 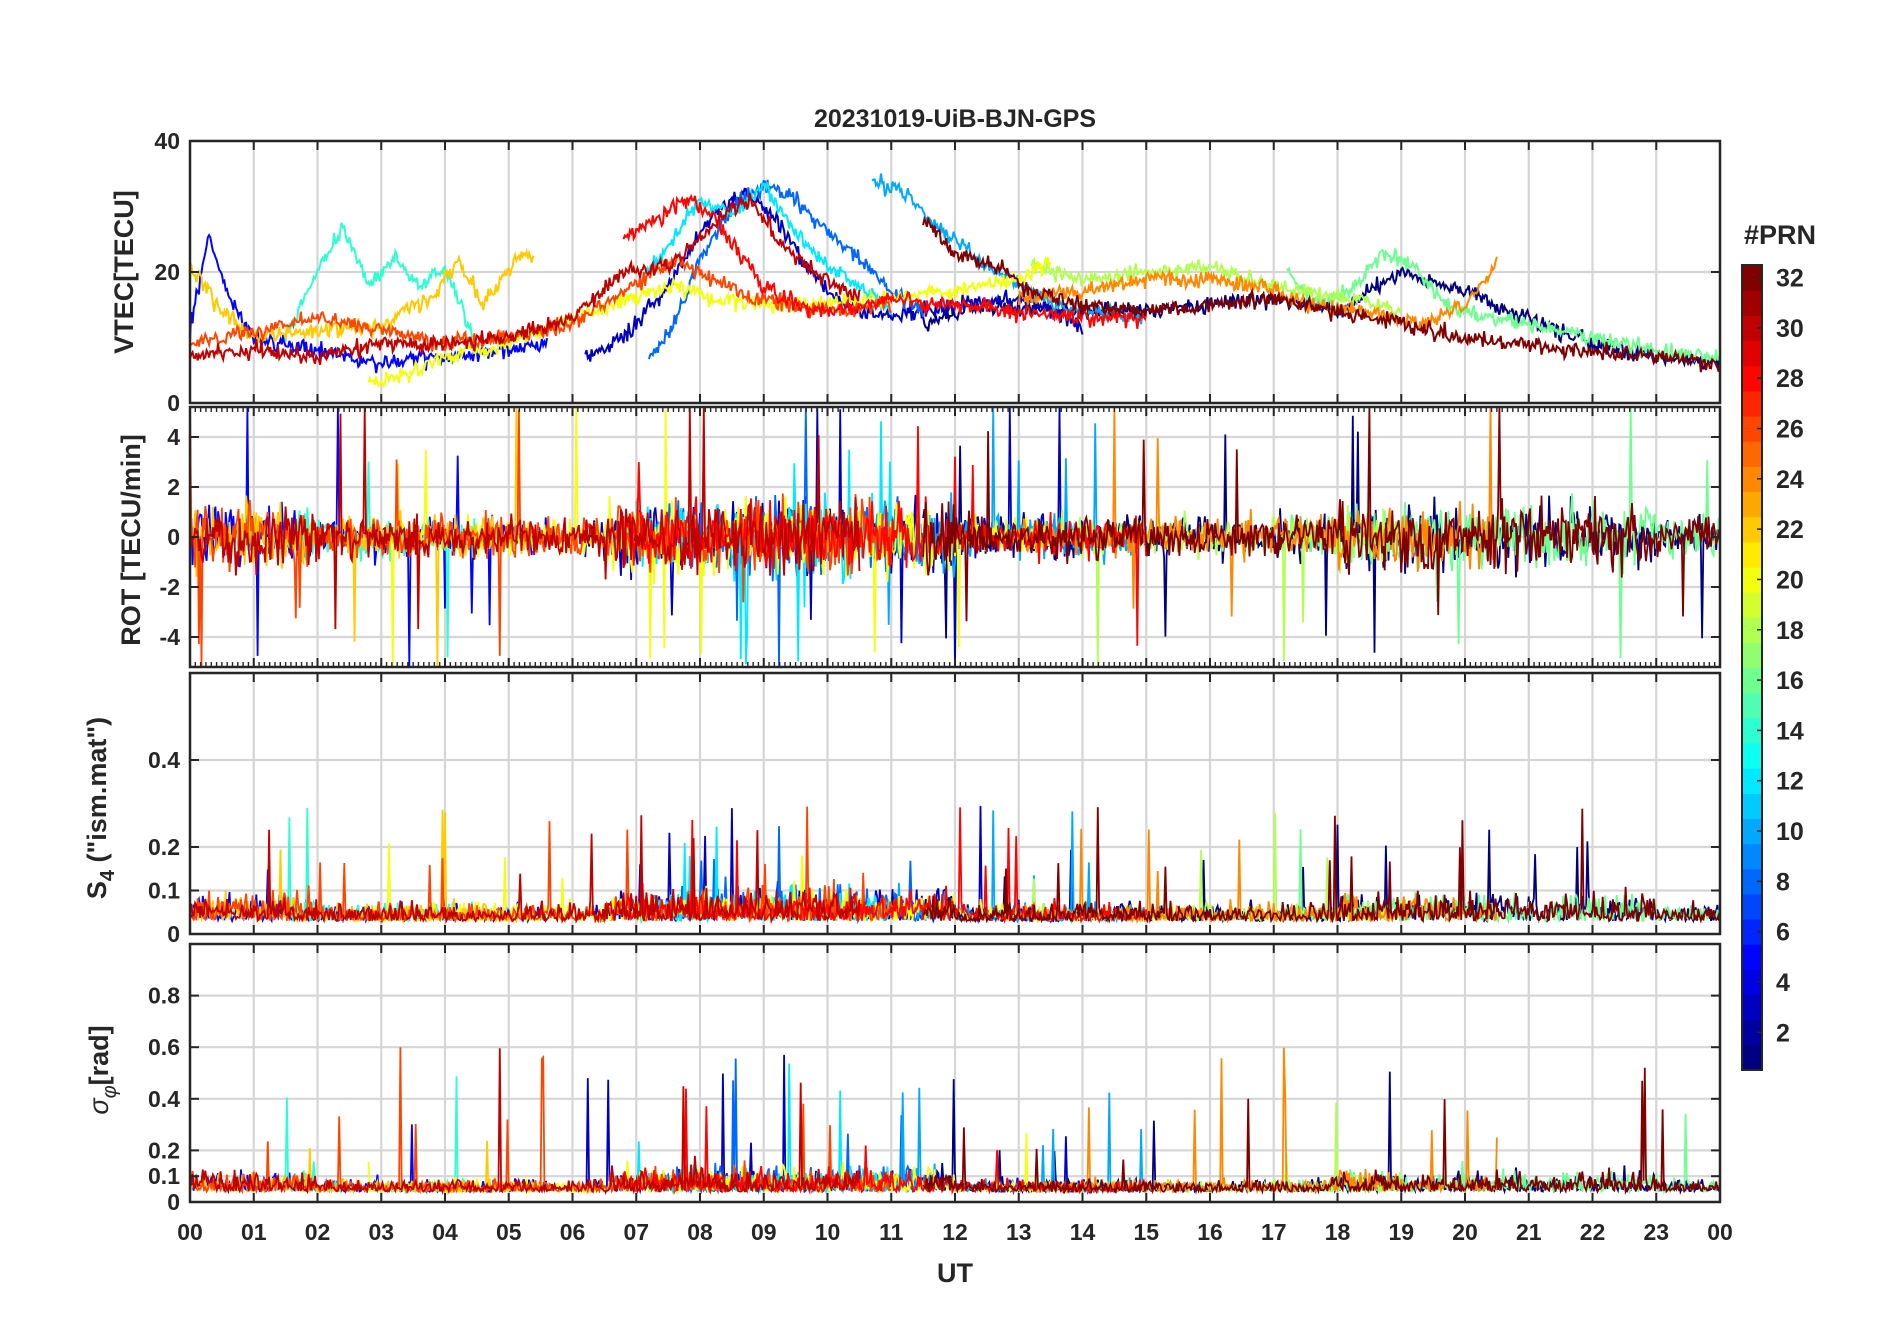 I want to click on colorbar-tick-label: 28, so click(x=1790, y=379).